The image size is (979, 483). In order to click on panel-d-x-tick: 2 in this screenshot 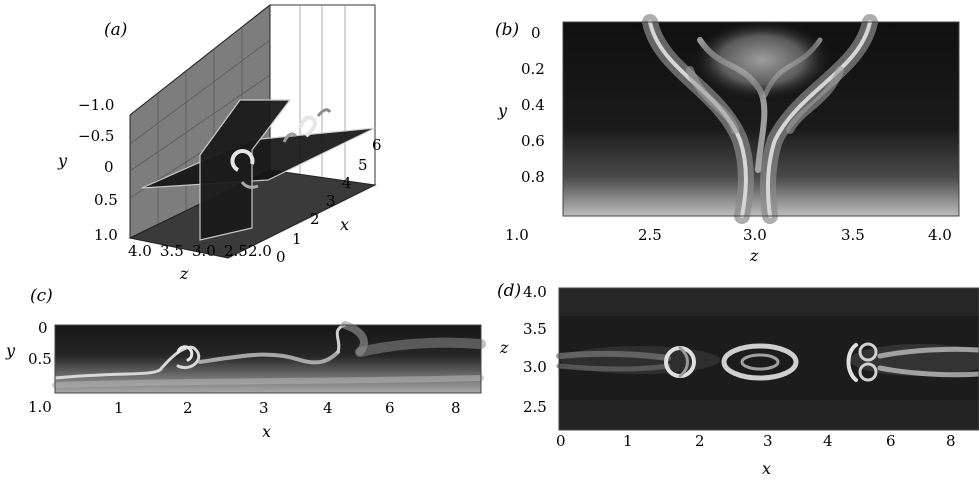, I will do `click(700, 441)`.